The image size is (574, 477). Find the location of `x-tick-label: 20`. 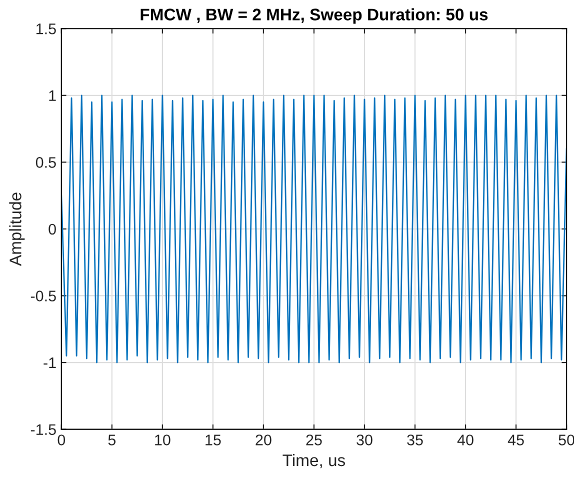

x-tick-label: 20 is located at coordinates (264, 440).